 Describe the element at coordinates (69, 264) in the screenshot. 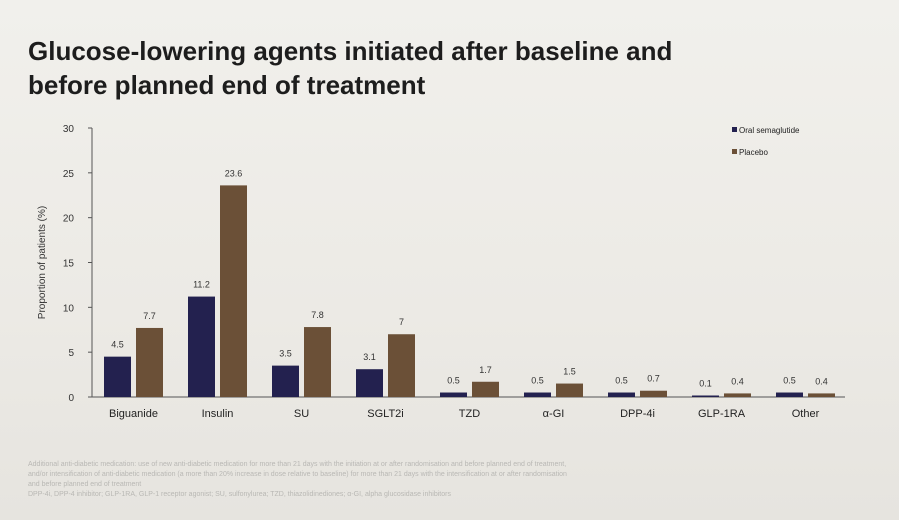

I see `y-tick-label: 15` at that location.